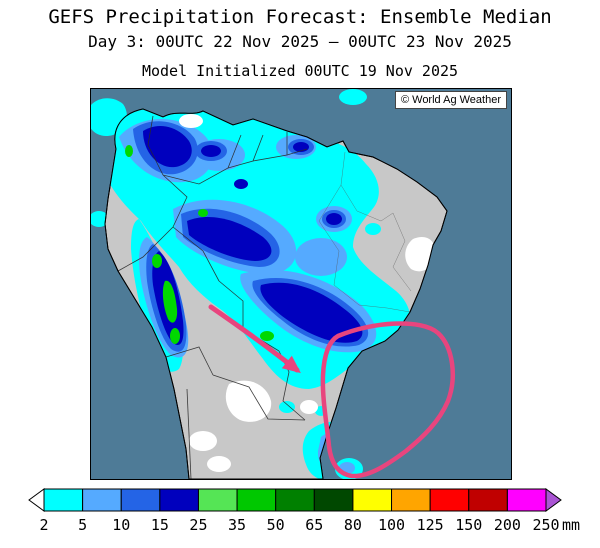 This screenshot has width=600, height=548. I want to click on legend-tick-label: 5, so click(82, 525).